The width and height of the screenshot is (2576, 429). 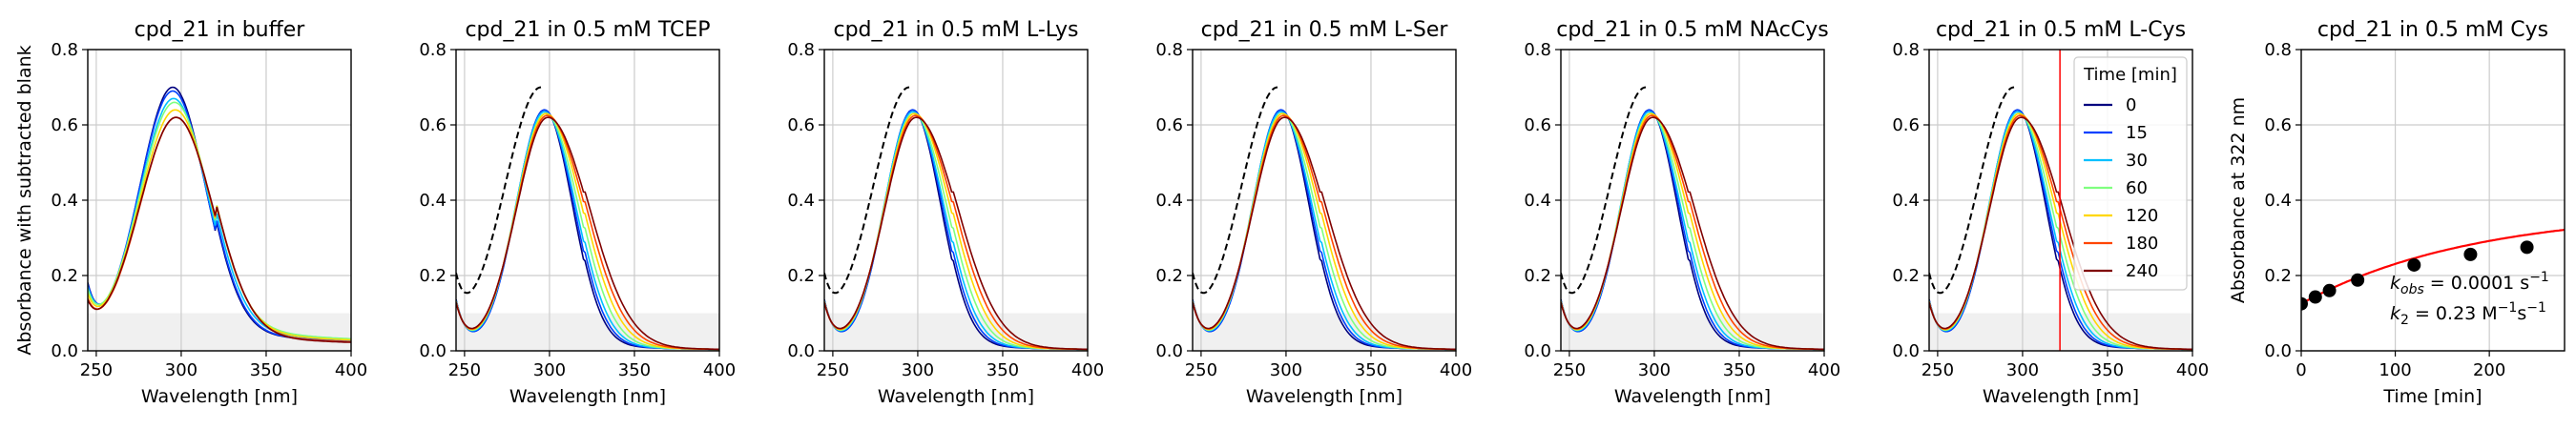 I want to click on chart-title: cpd_21 in 0.5 mM TCEP, so click(x=587, y=30).